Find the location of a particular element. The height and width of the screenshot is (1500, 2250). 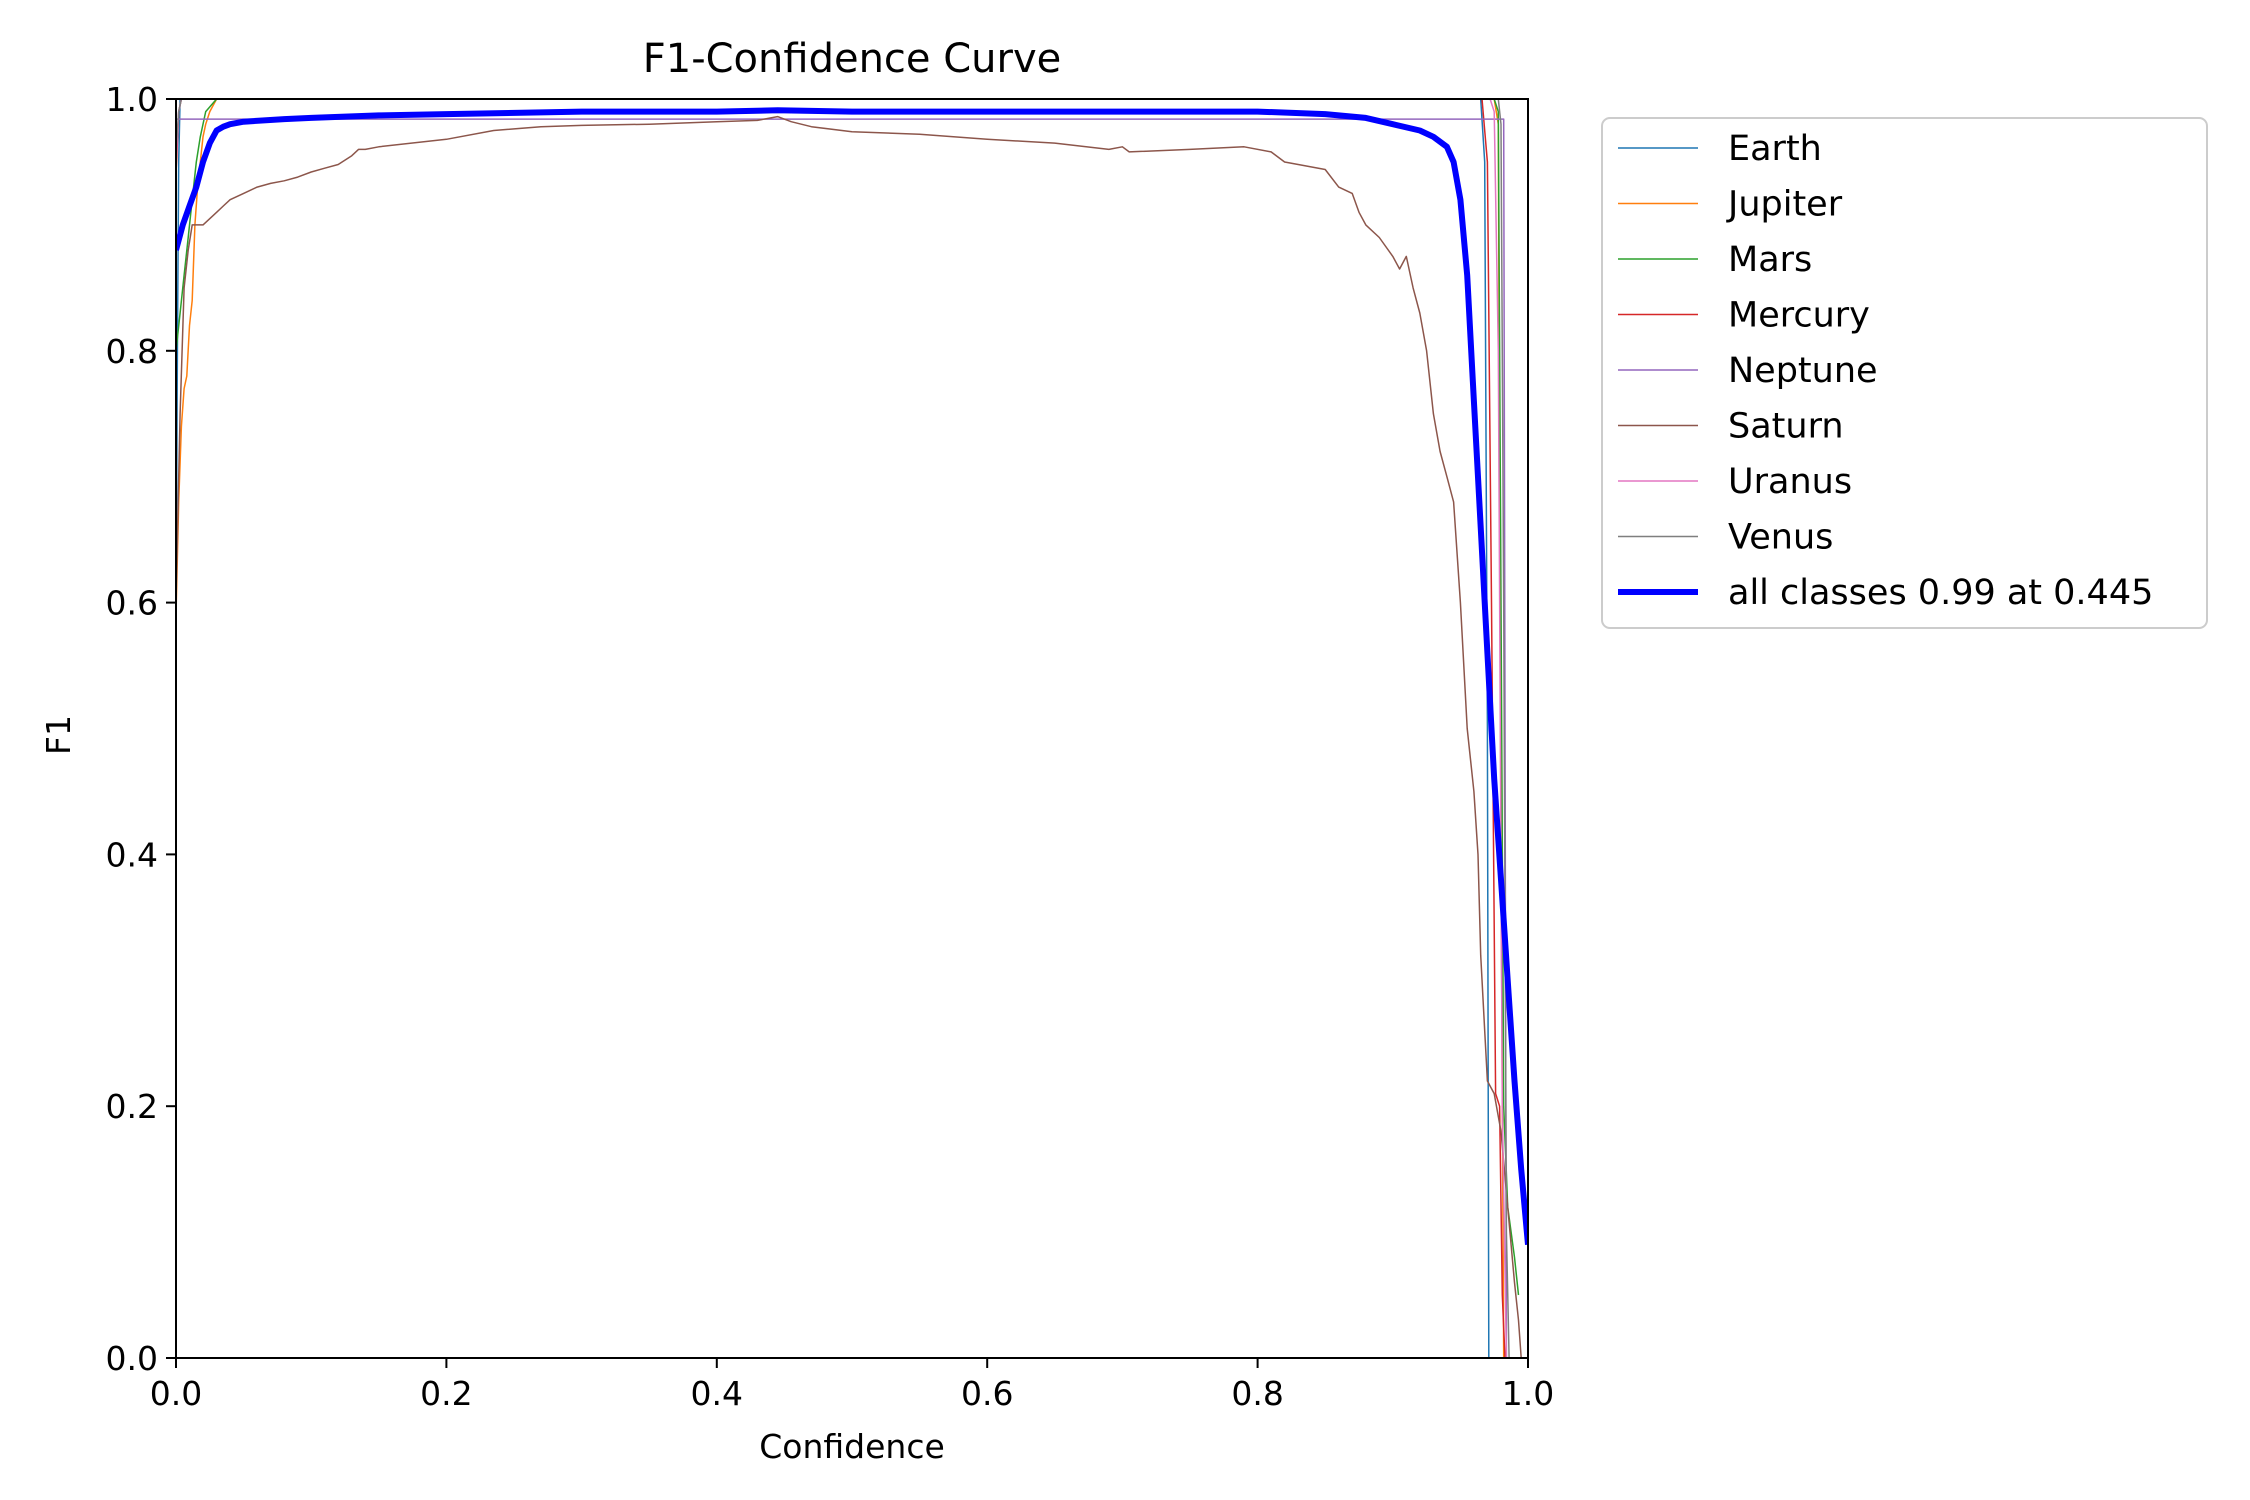

chart-title: F1-Confidence Curve is located at coordinates (852, 59).